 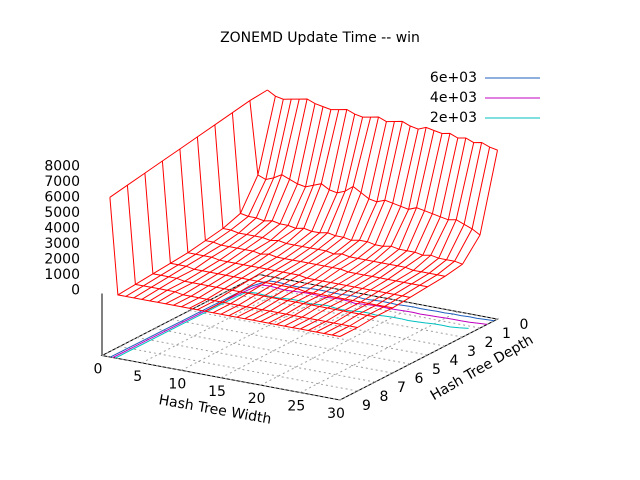 What do you see at coordinates (454, 361) in the screenshot?
I see `y-tick-label: 4` at bounding box center [454, 361].